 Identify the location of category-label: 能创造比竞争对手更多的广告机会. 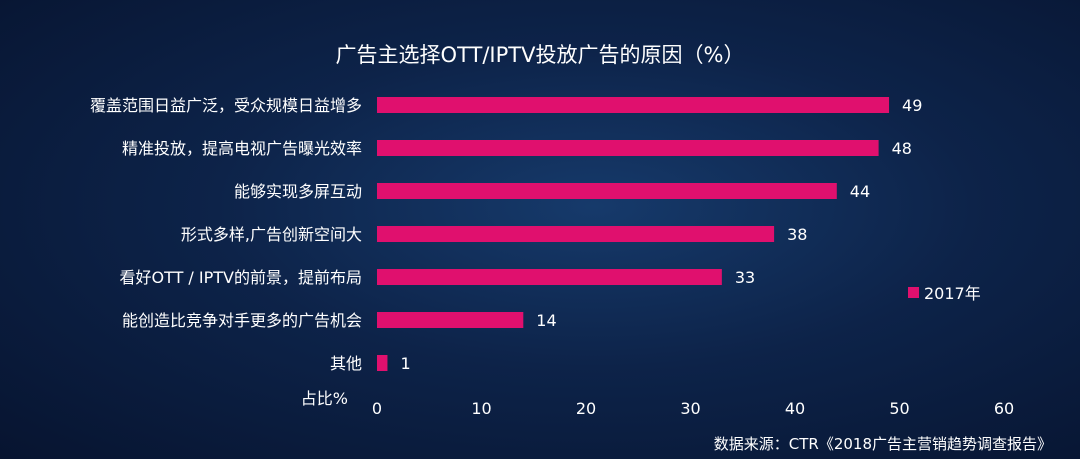
(242, 320).